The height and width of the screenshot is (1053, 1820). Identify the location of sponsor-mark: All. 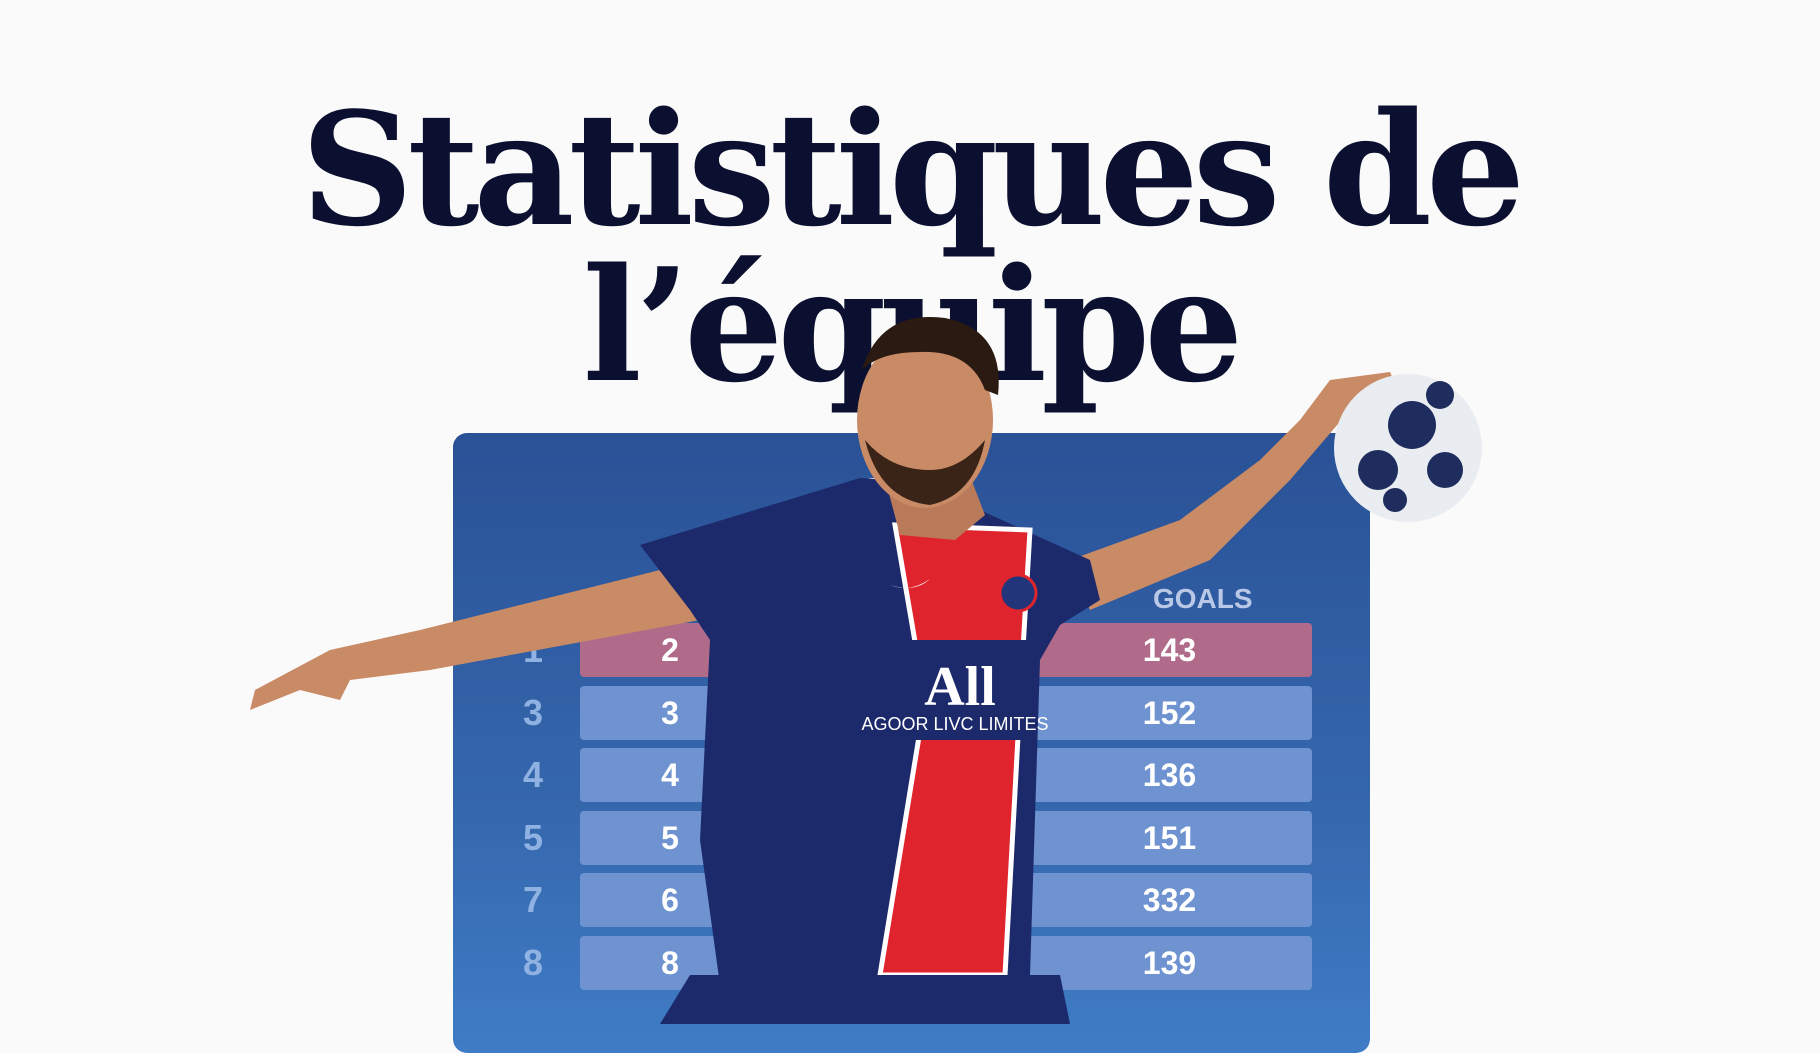
(960, 687).